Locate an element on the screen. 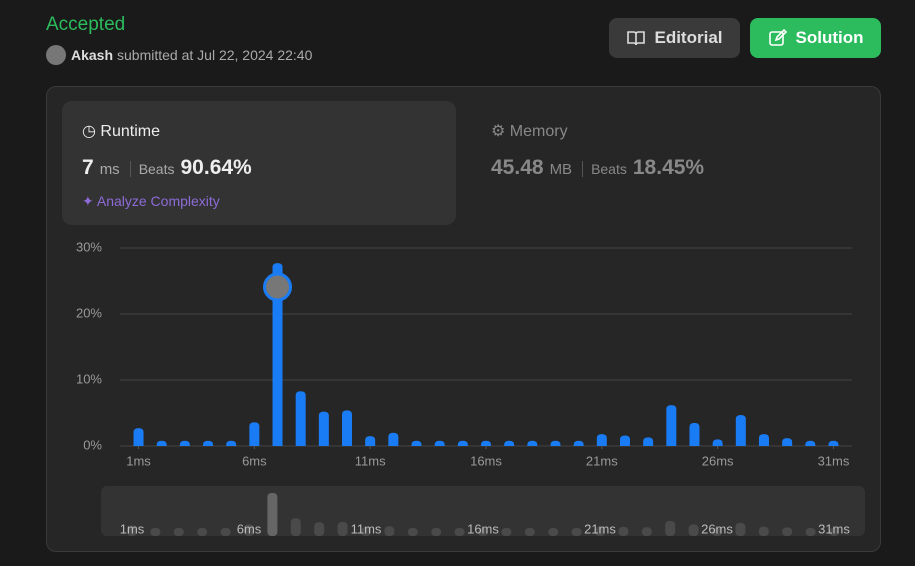 This screenshot has width=915, height=566. runtime-label: Runtime is located at coordinates (130, 131).